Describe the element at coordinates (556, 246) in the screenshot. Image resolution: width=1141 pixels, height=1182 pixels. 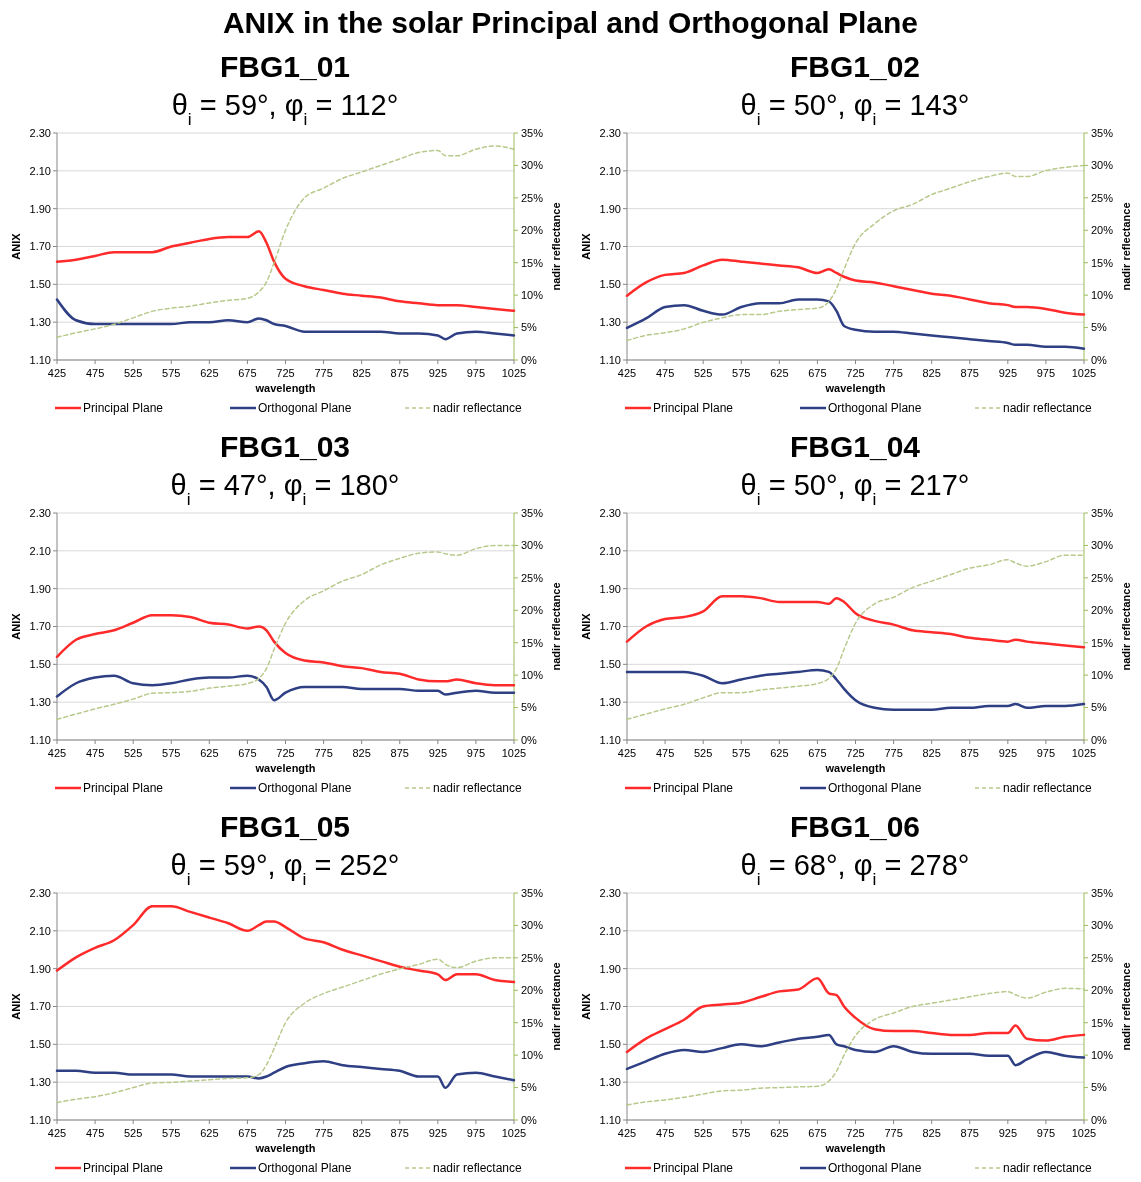
I see `y2-axis-title: nadir reflectance` at that location.